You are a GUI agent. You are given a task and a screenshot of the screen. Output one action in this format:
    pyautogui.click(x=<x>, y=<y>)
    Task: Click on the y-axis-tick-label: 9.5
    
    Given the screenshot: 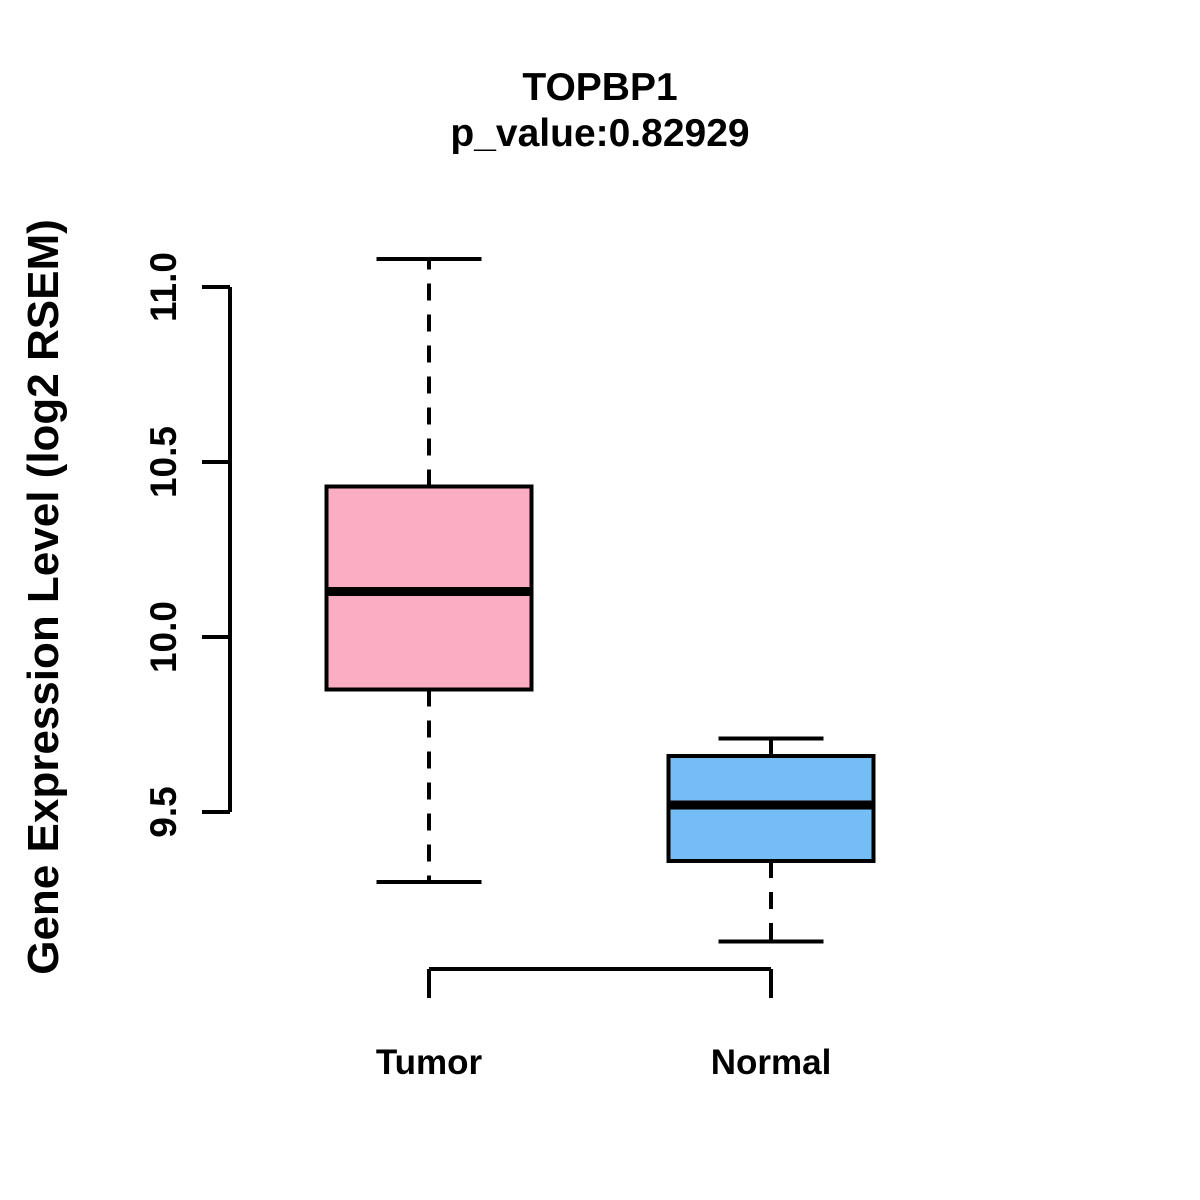 What is the action you would take?
    pyautogui.click(x=163, y=811)
    